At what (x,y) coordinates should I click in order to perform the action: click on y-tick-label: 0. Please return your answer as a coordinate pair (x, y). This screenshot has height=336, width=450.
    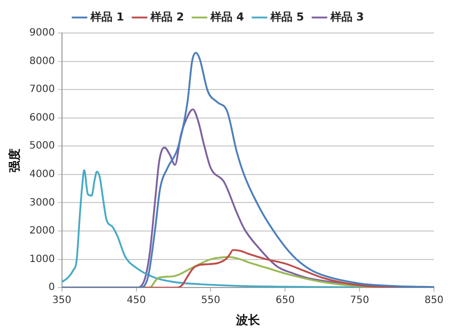
    Looking at the image, I should click on (51, 288).